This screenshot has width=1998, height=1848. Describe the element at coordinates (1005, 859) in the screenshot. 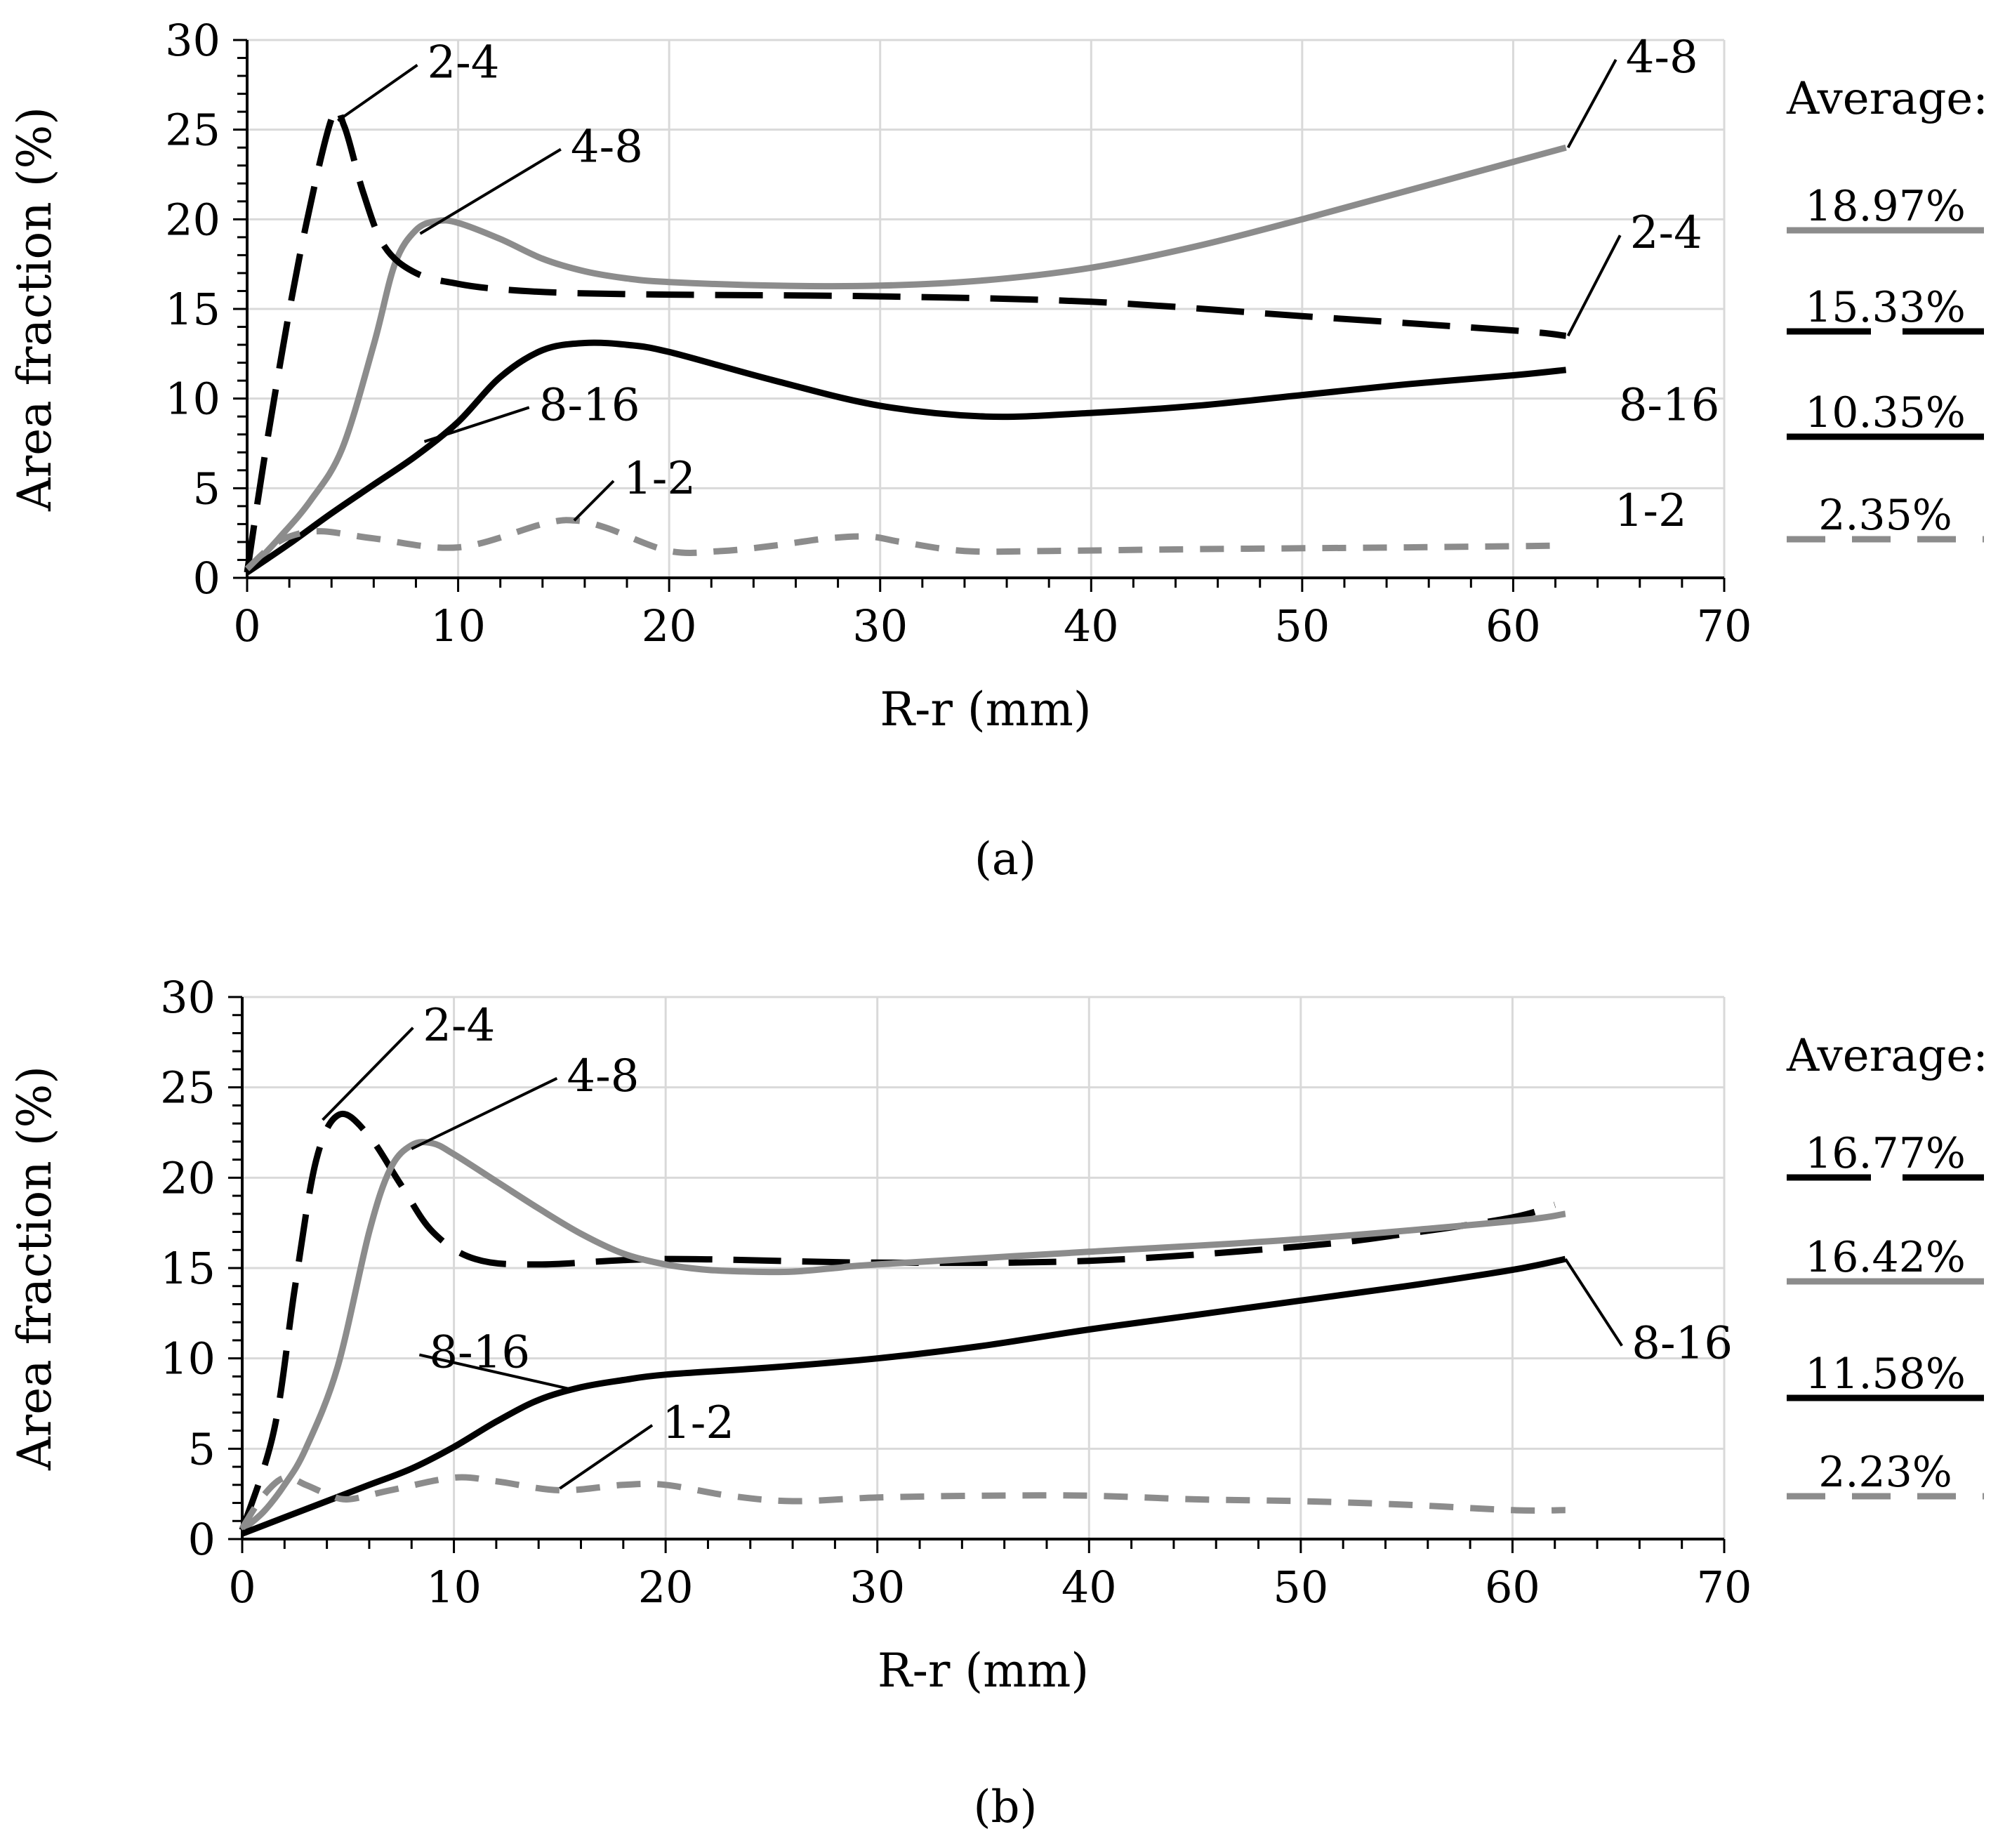

I see `panel-label-a: (a)` at that location.